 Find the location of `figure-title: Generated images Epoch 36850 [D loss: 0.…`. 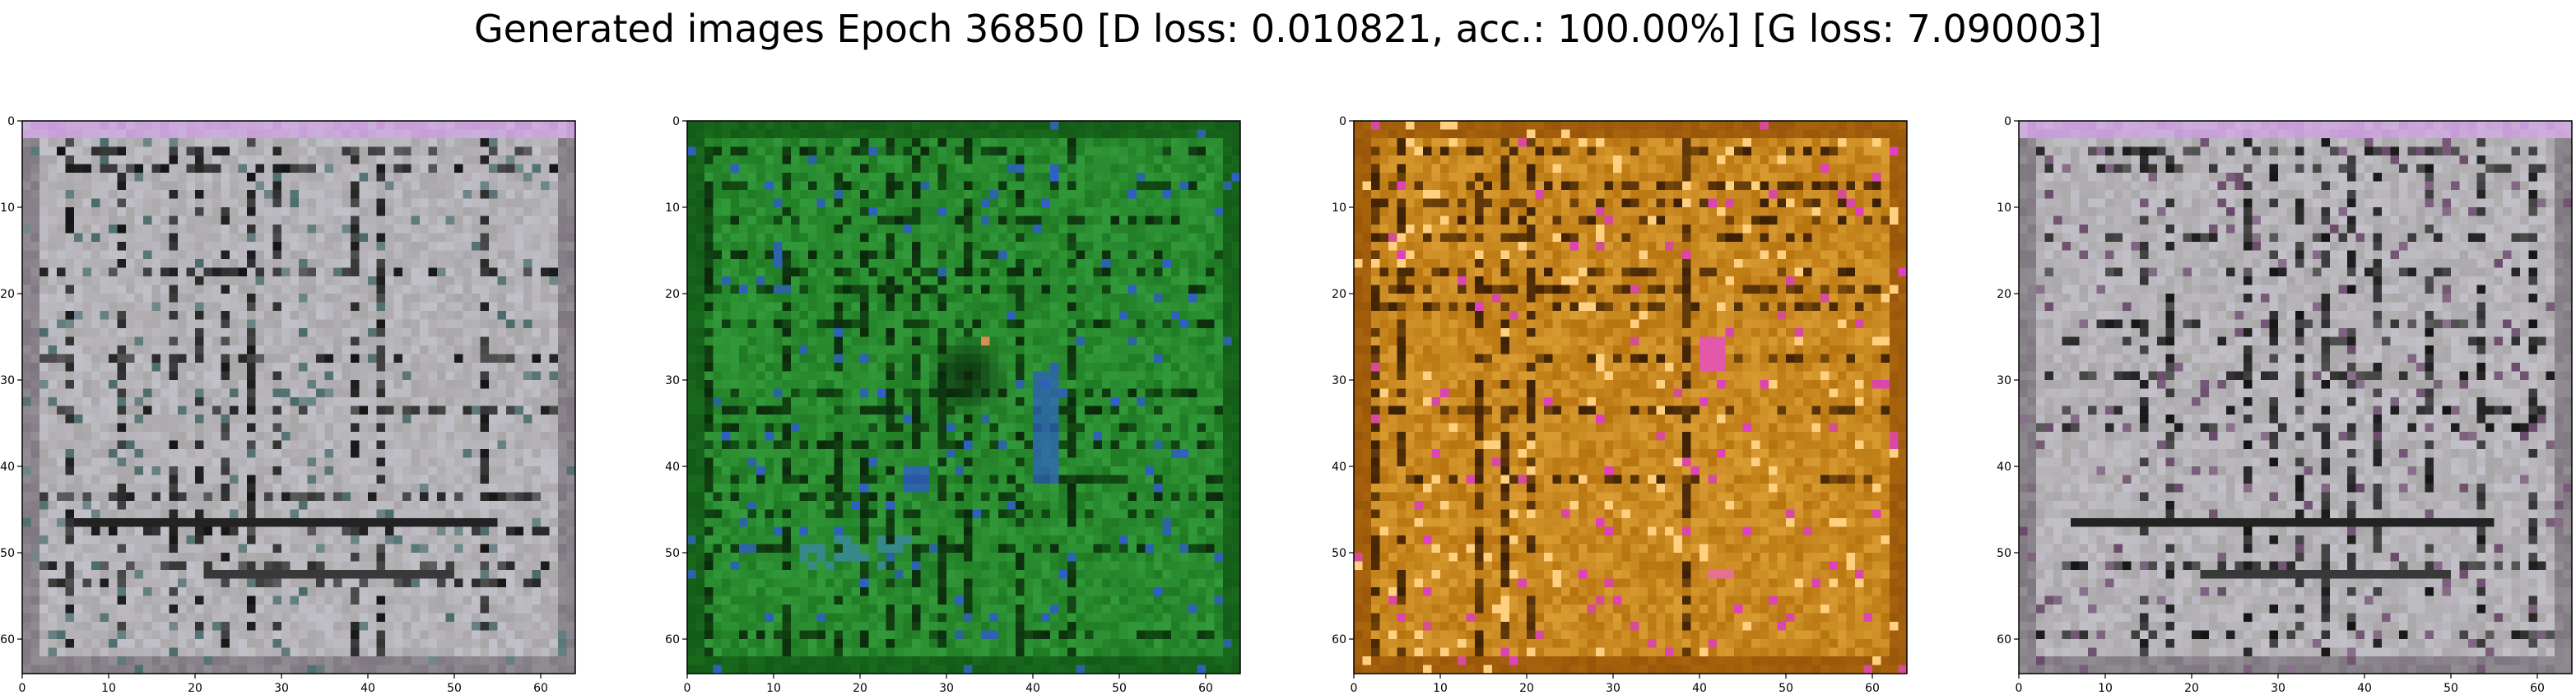

figure-title: Generated images Epoch 36850 [D loss: 0.… is located at coordinates (1288, 29).